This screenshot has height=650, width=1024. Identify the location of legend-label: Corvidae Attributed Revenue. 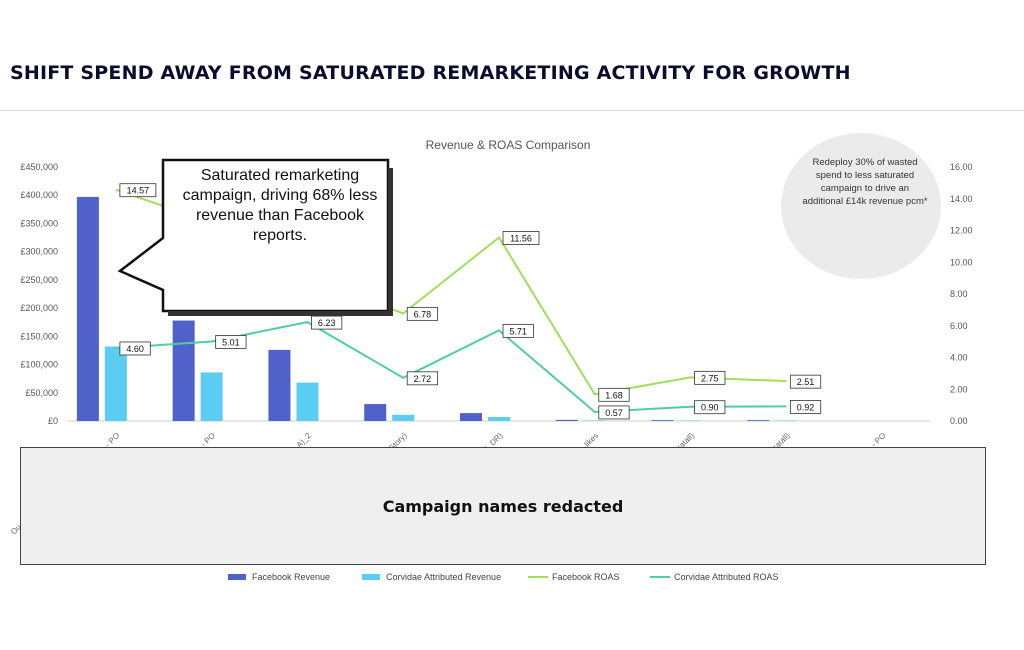
(443, 577).